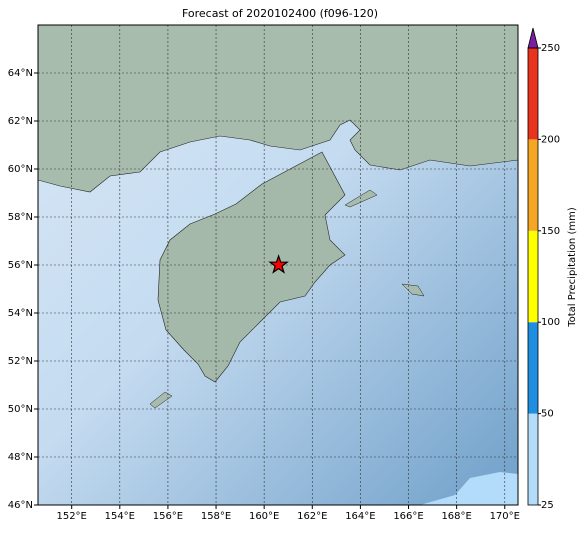  What do you see at coordinates (550, 48) in the screenshot?
I see `colorbar-tick-label: 250` at bounding box center [550, 48].